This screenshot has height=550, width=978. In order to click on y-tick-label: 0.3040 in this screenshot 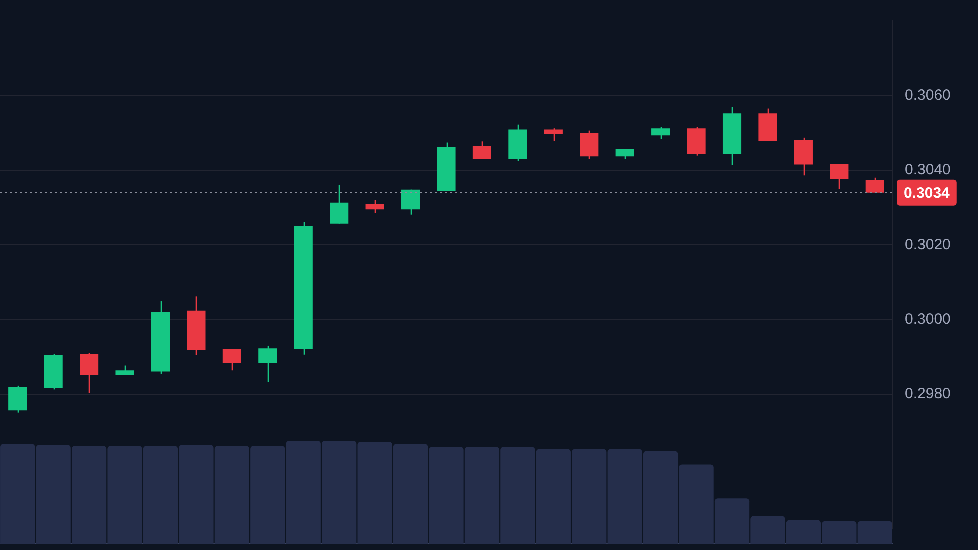, I will do `click(928, 170)`.